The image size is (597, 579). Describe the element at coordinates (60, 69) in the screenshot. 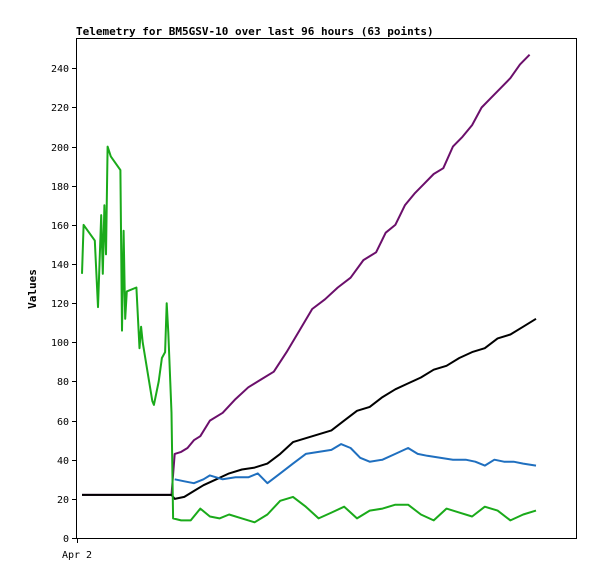

I see `y-tick-label: 240` at that location.